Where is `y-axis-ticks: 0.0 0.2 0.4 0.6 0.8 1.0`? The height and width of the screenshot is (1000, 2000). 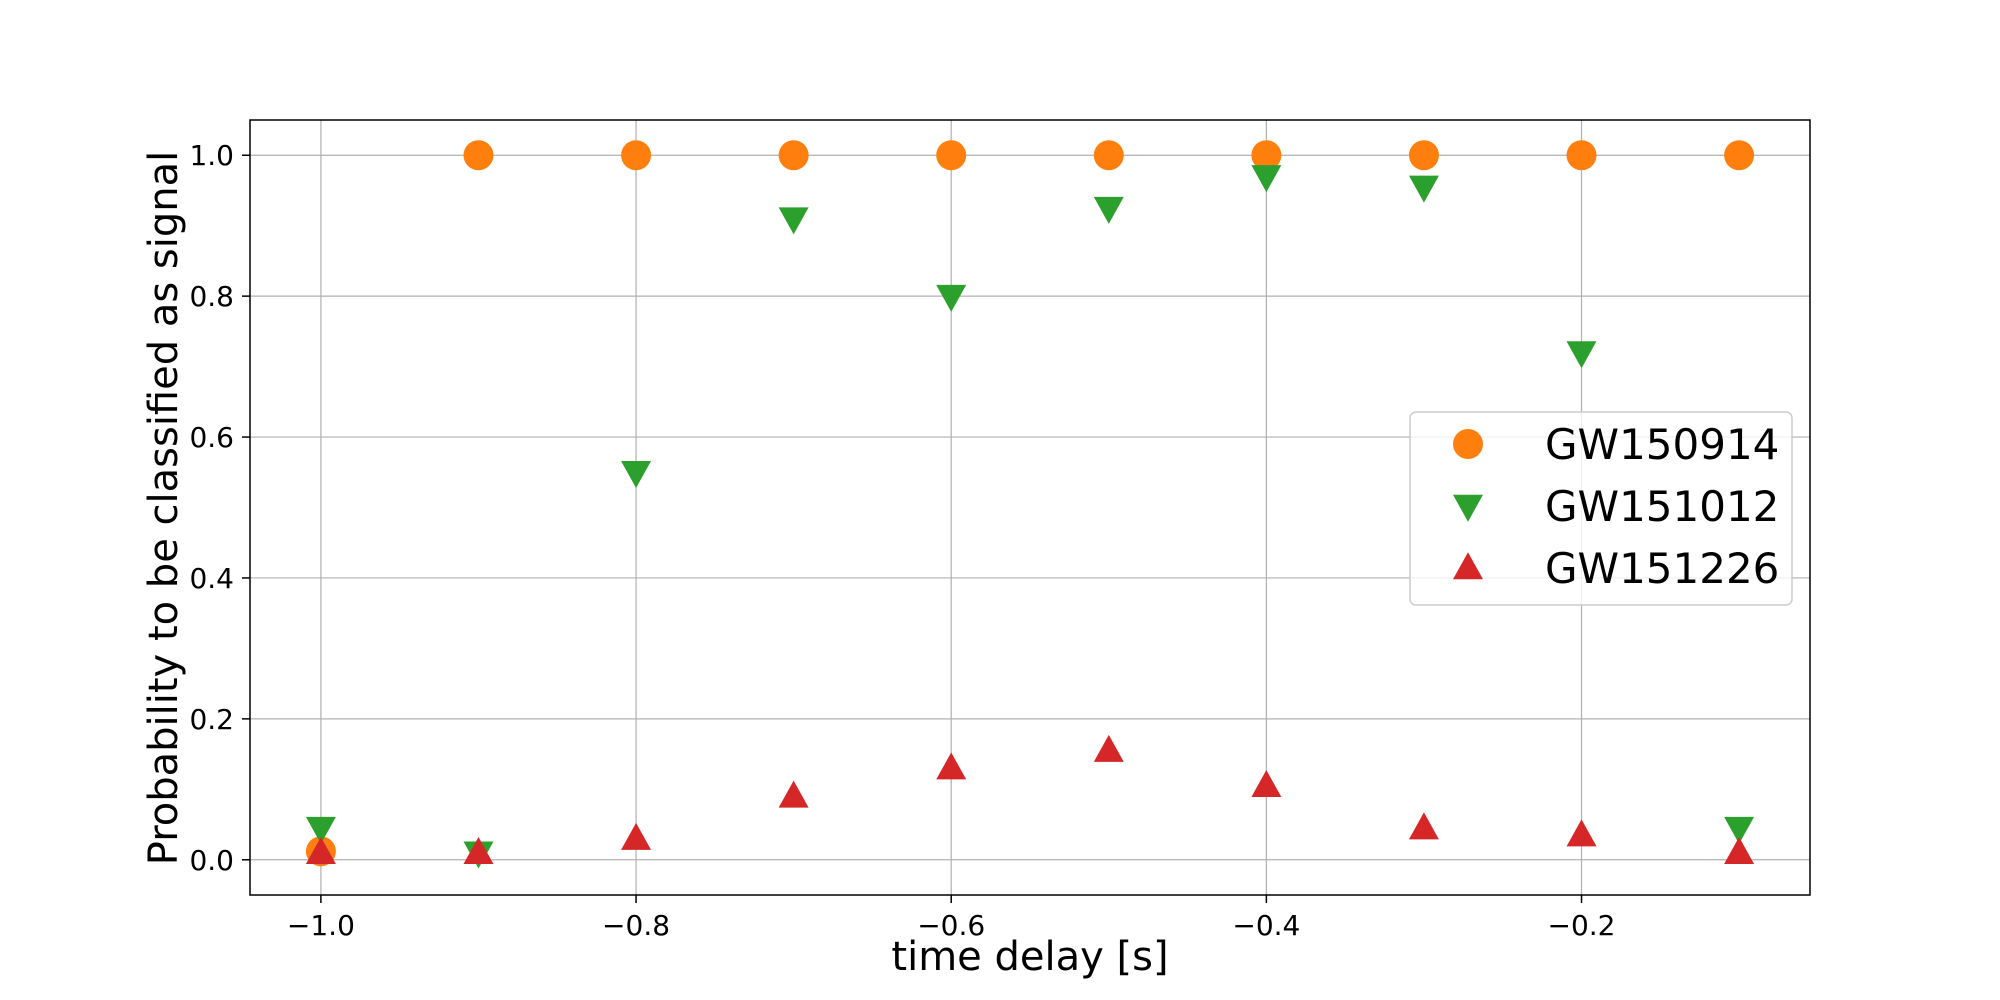
y-axis-ticks: 0.0 0.2 0.4 0.6 0.8 1.0 is located at coordinates (219, 508).